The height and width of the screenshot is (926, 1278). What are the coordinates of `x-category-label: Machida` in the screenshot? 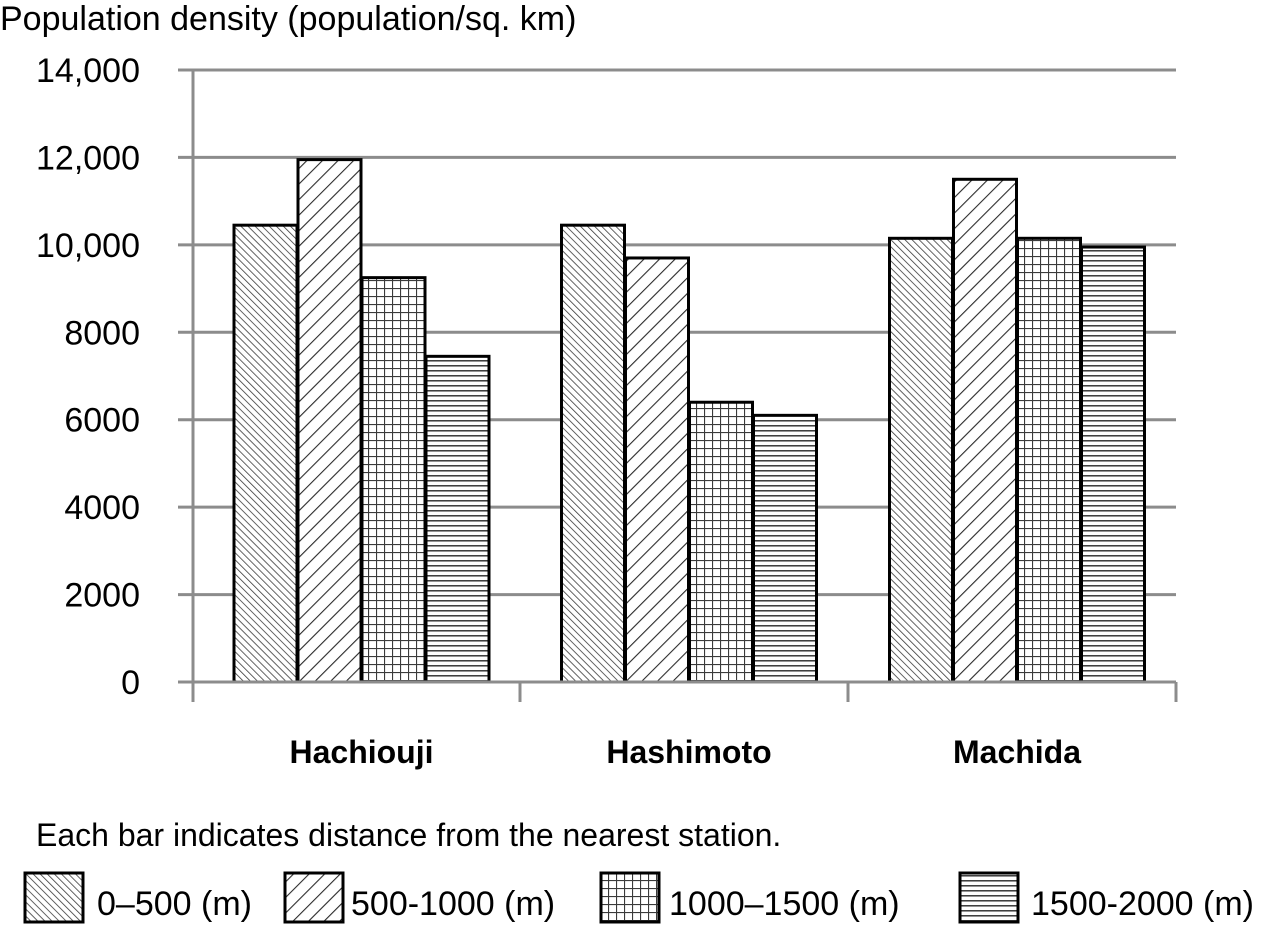 It's located at (1017, 752).